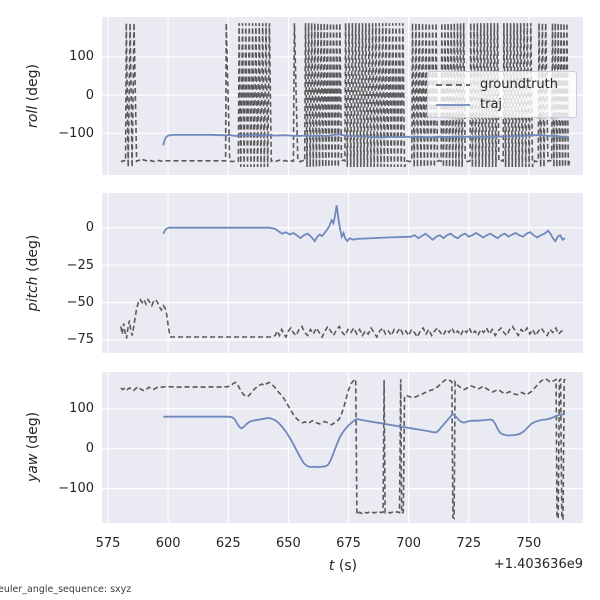  I want to click on legend-item-traj: traj, so click(501, 104).